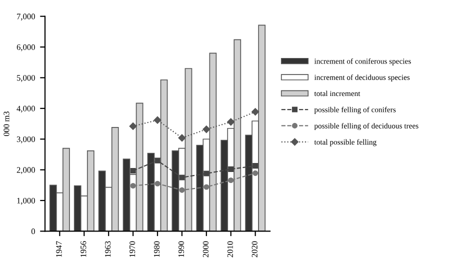 Image resolution: width=450 pixels, height=272 pixels. I want to click on x-tick-label: 2010, so click(230, 249).